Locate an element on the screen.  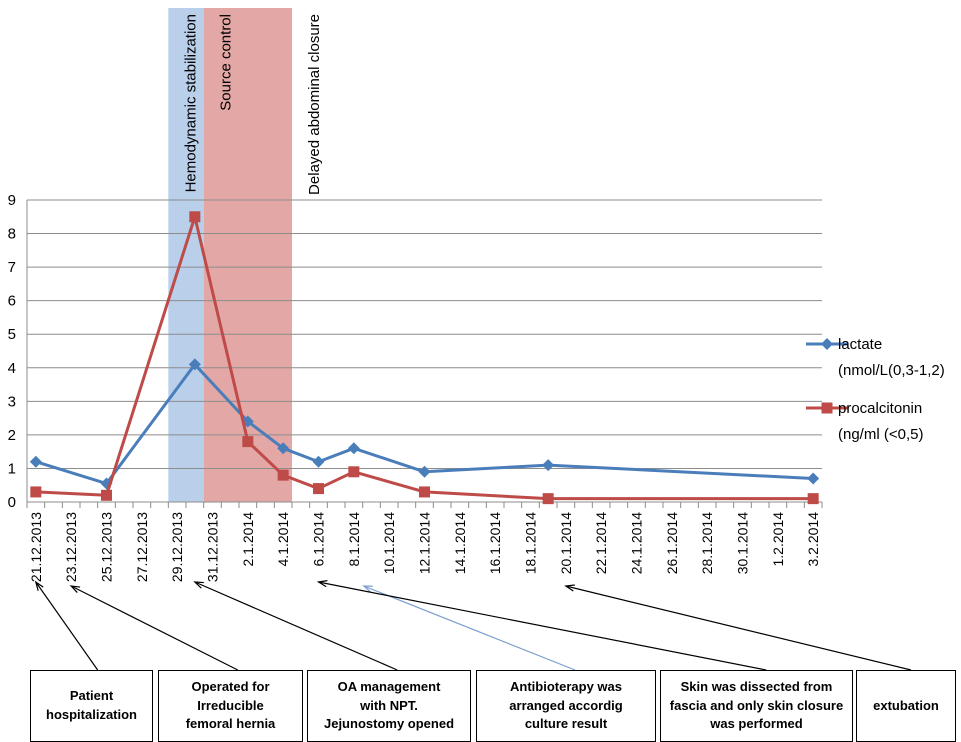
x-tick-label: 25.12.2013 is located at coordinates (107, 547).